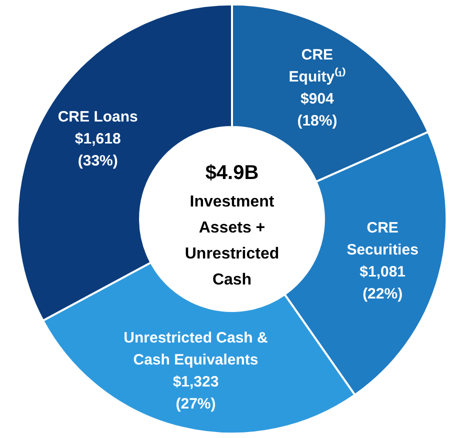 The height and width of the screenshot is (438, 464). I want to click on slice-label: CRE Securities, so click(382, 238).